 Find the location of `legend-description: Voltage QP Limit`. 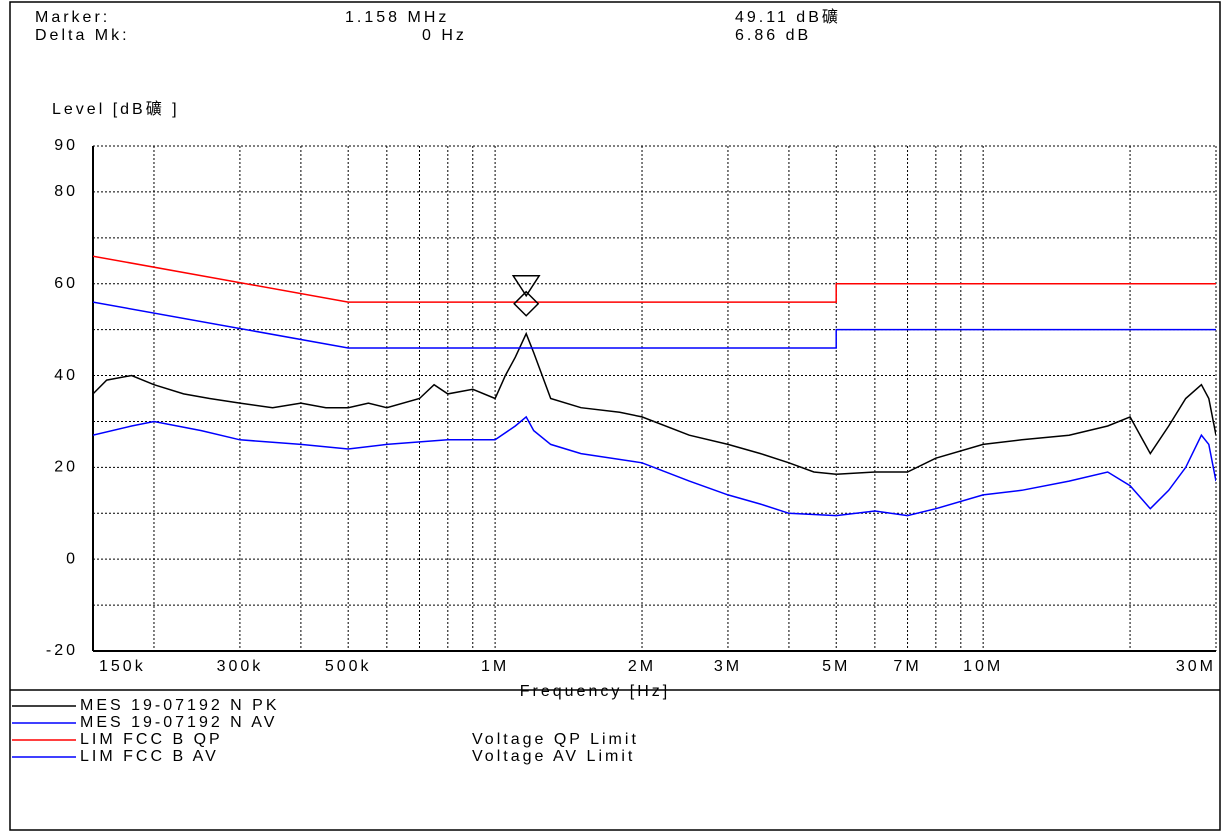

legend-description: Voltage QP Limit is located at coordinates (555, 739).